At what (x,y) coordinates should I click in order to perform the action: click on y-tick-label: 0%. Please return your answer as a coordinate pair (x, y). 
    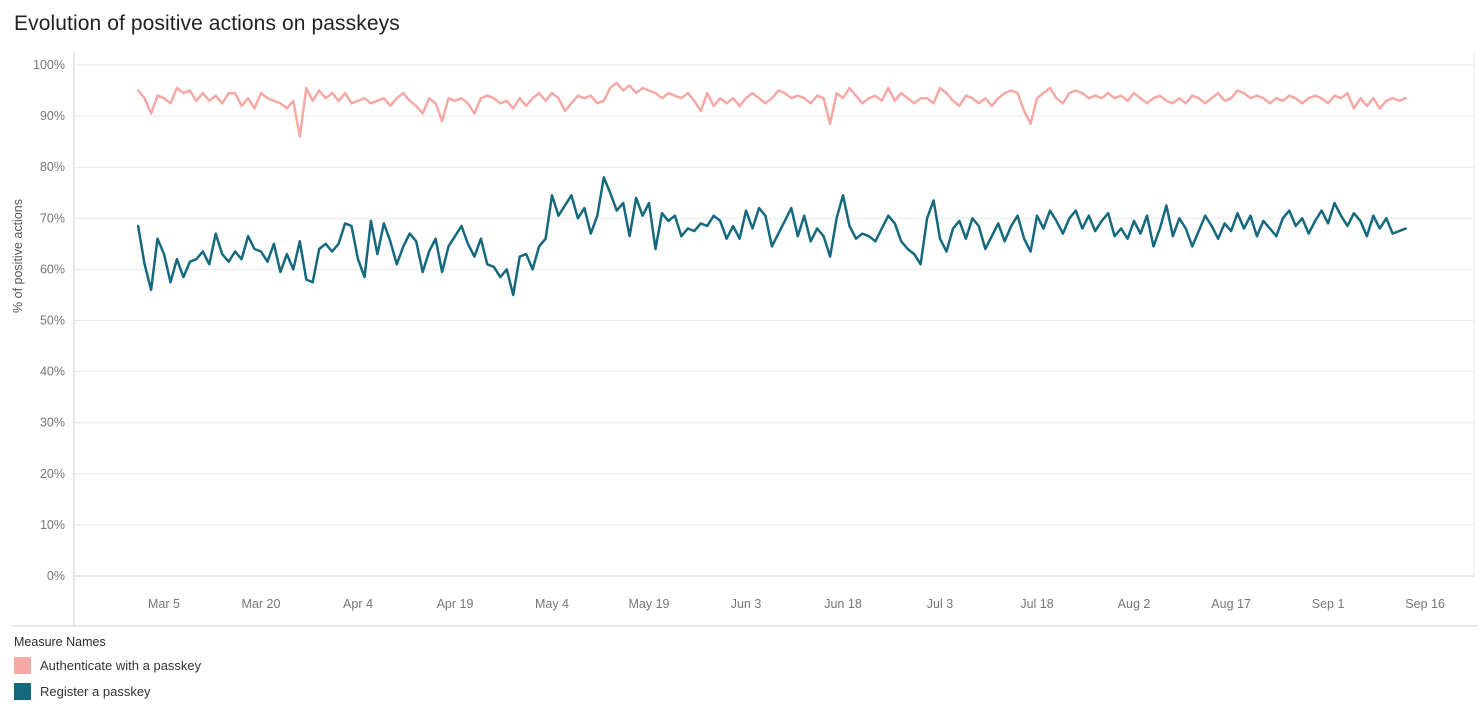
    Looking at the image, I should click on (56, 576).